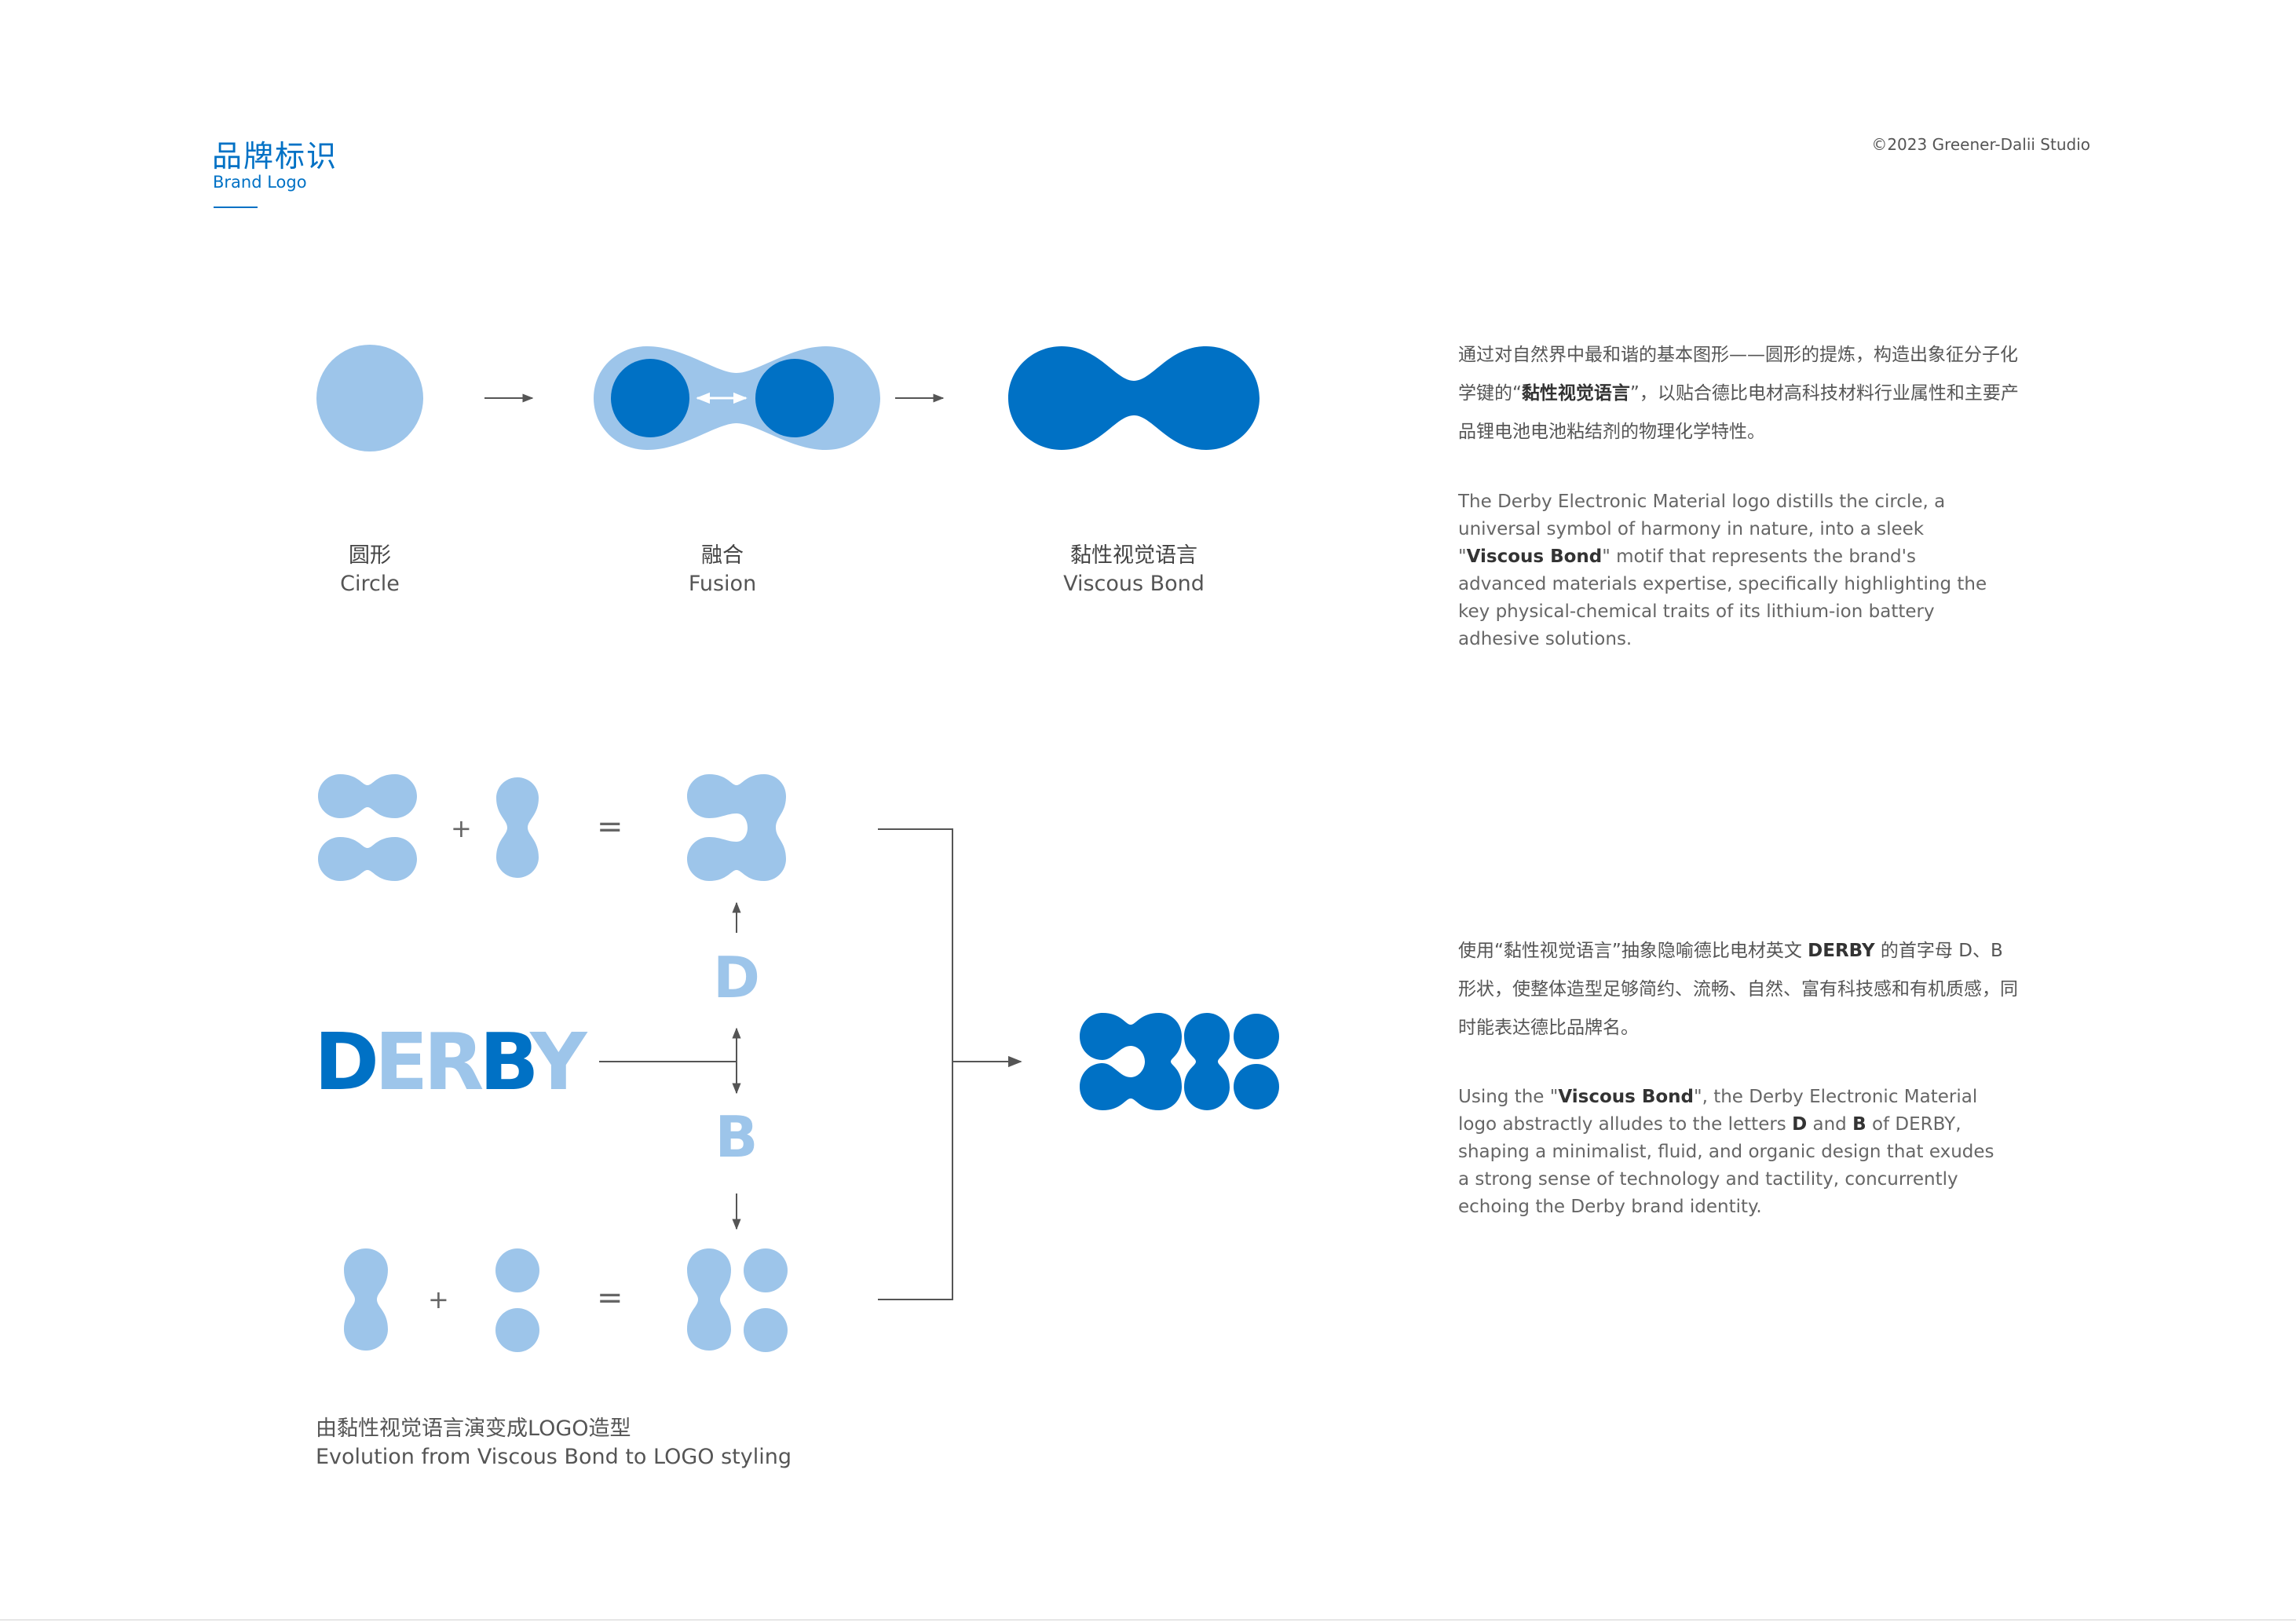 The image size is (2296, 1623). What do you see at coordinates (1534, 556) in the screenshot?
I see `section1-en-highlight: Viscous Bond` at bounding box center [1534, 556].